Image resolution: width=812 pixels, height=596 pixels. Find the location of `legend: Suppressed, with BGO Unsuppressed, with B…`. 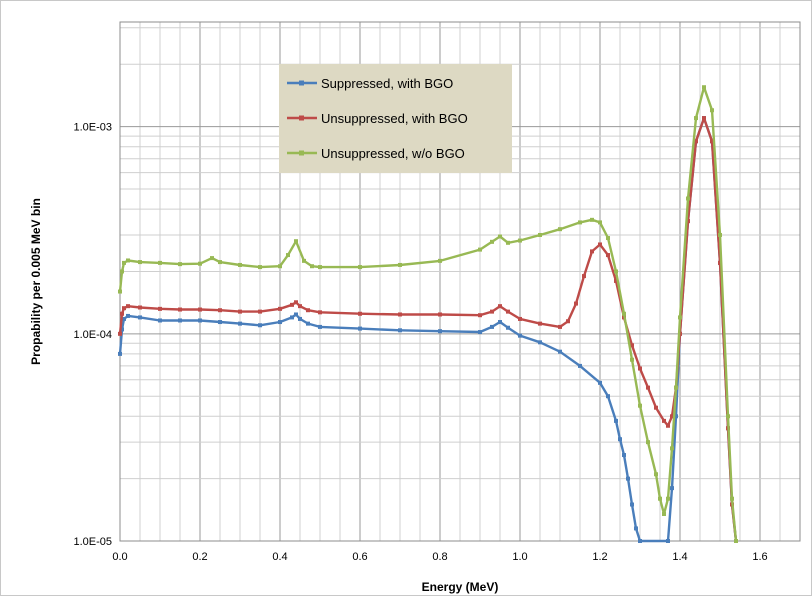

legend: Suppressed, with BGO Unsuppressed, with B… is located at coordinates (395, 118).